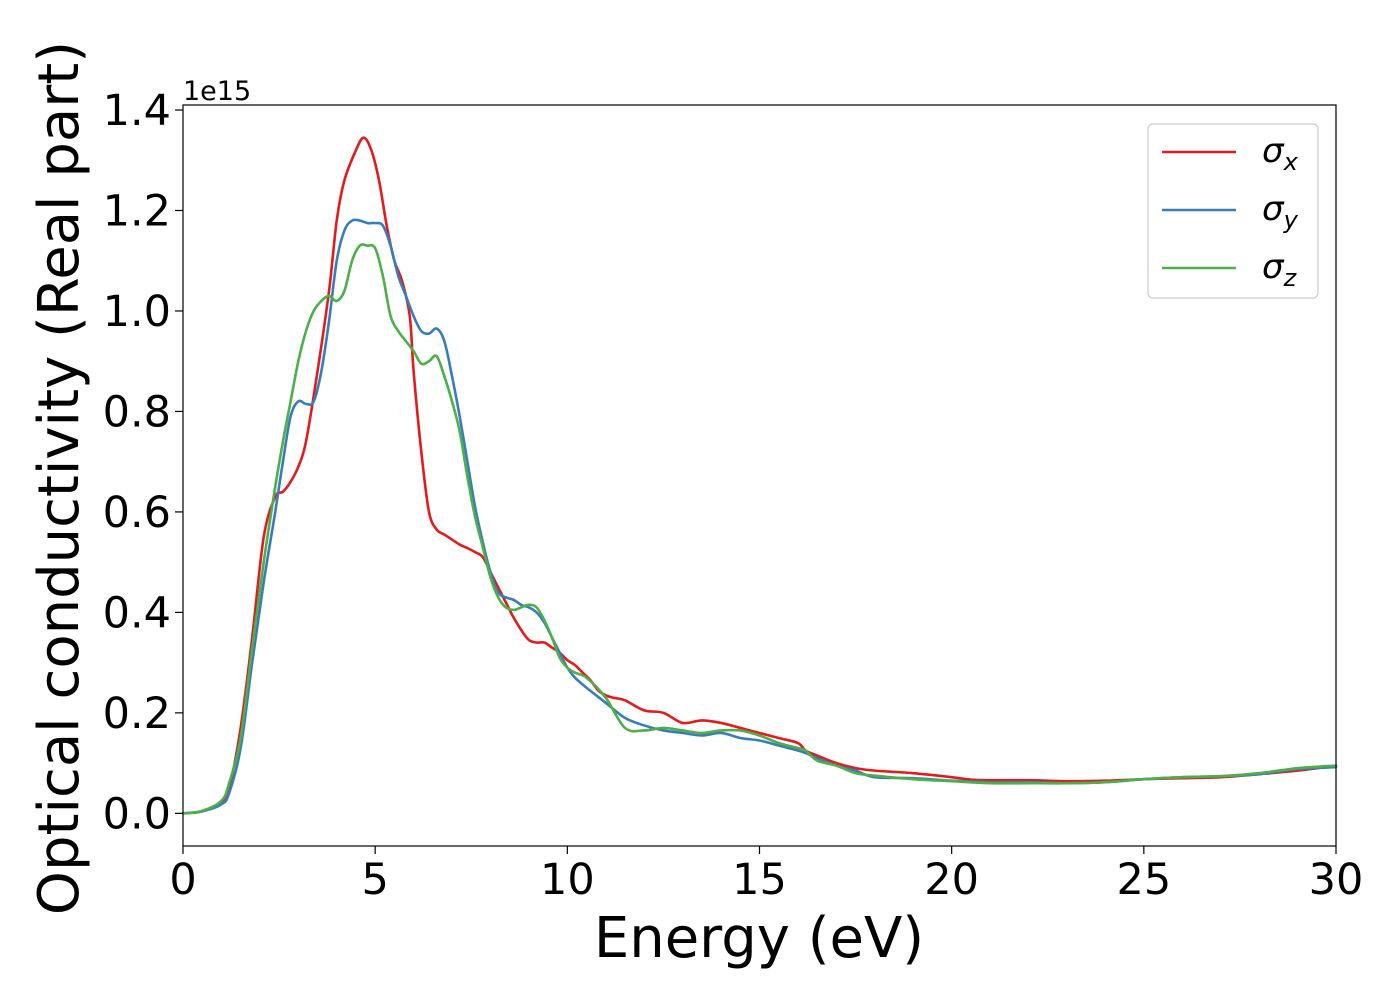  Describe the element at coordinates (1233, 211) in the screenshot. I see `legend: σx σy σz` at that location.